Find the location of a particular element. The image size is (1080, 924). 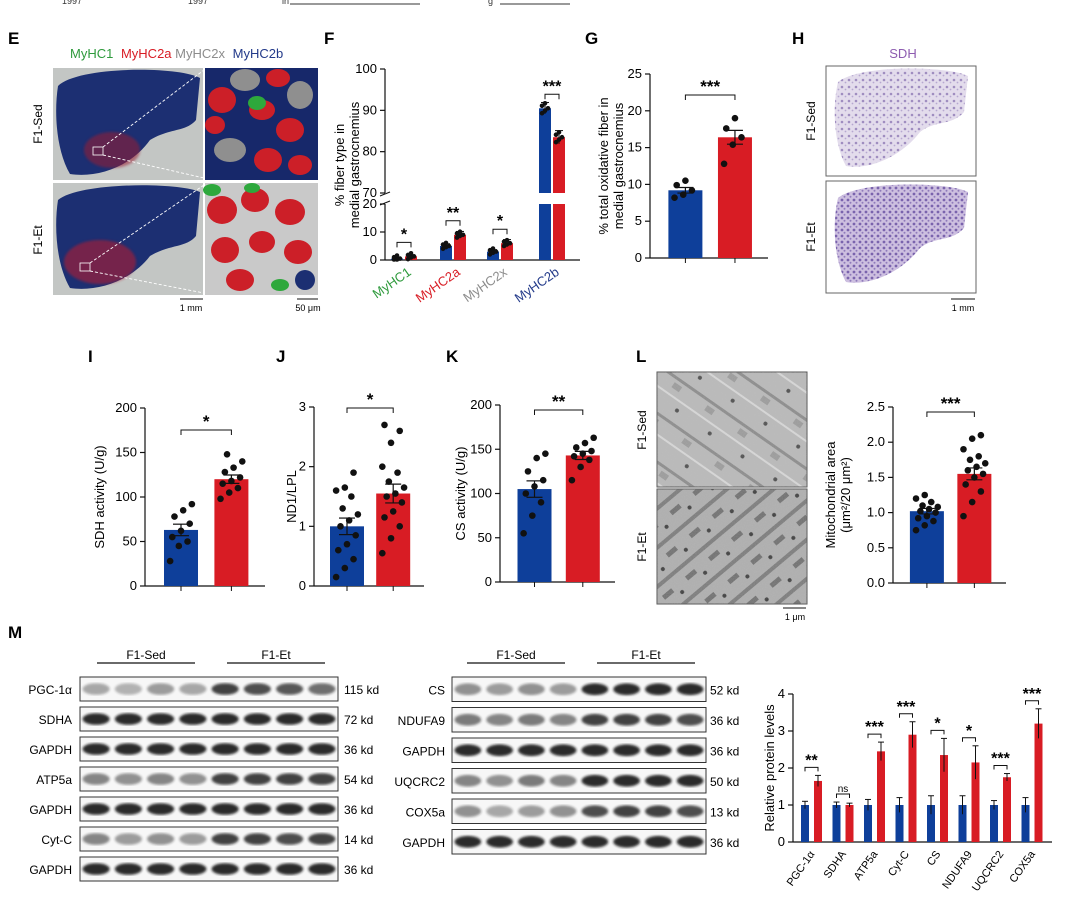

blot-left-et-label: F1-Et is located at coordinates (276, 655).